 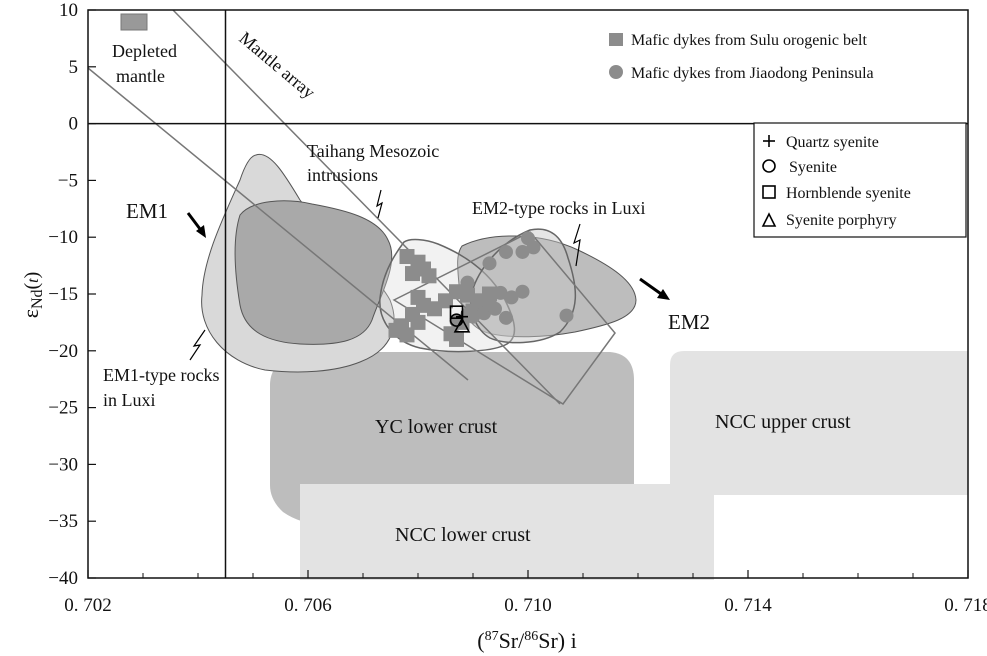 I want to click on legend-label-hornblende-syenite: Hornblende syenite, so click(x=848, y=193).